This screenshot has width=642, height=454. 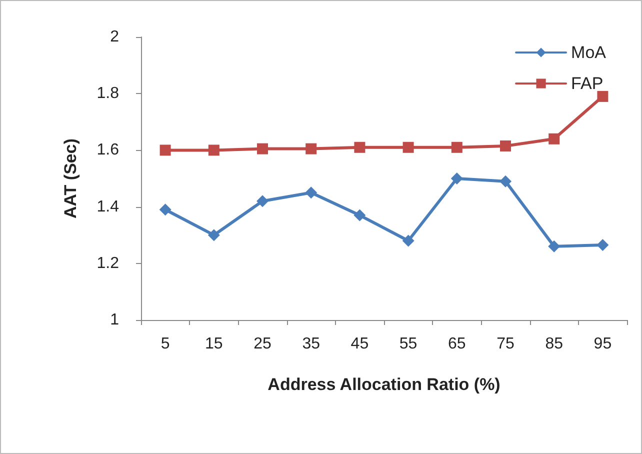 What do you see at coordinates (115, 320) in the screenshot?
I see `y-tick-label: 1` at bounding box center [115, 320].